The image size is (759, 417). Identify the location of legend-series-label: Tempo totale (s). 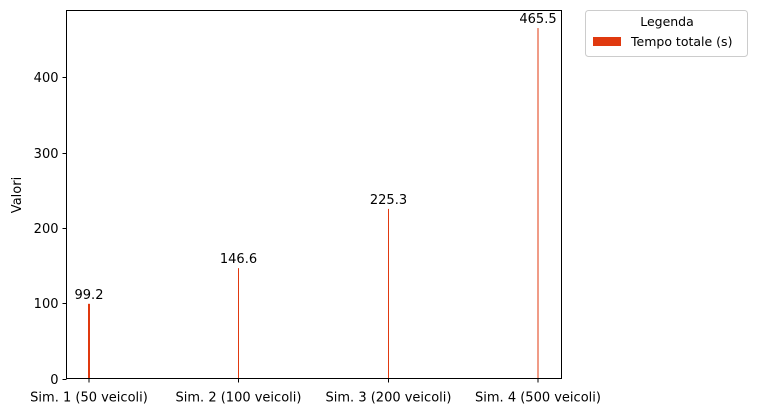
(681, 41).